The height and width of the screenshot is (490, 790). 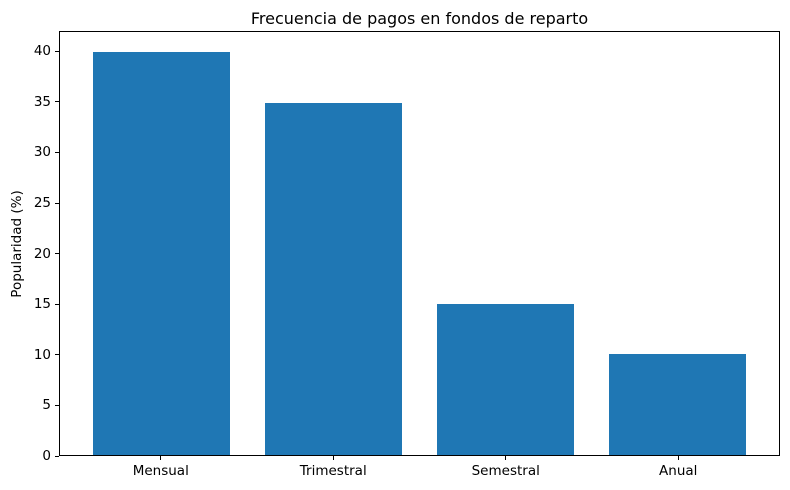 I want to click on y-tick-label: 20, so click(x=42, y=253).